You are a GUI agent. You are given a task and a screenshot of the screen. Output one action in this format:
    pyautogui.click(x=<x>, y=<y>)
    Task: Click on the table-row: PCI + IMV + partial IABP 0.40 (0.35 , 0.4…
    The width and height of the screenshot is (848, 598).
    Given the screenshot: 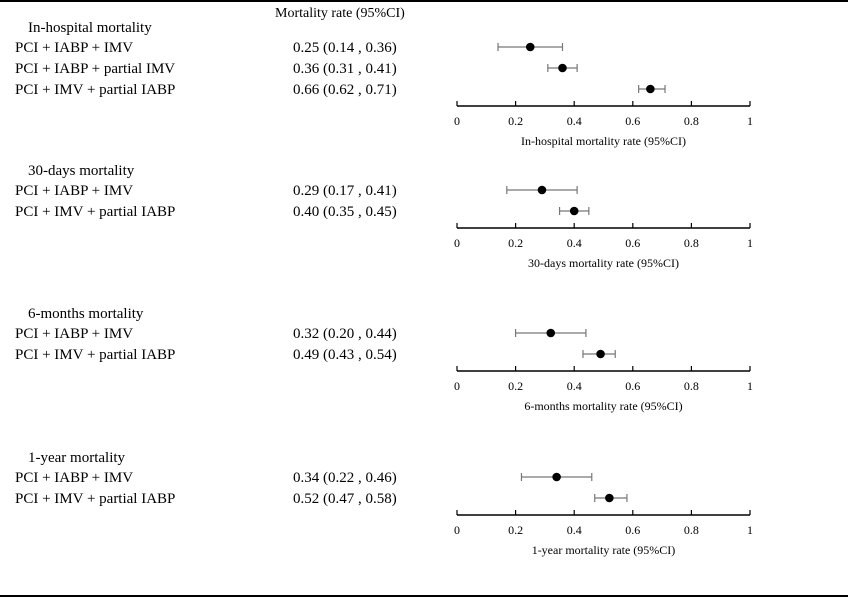 What is the action you would take?
    pyautogui.click(x=302, y=212)
    